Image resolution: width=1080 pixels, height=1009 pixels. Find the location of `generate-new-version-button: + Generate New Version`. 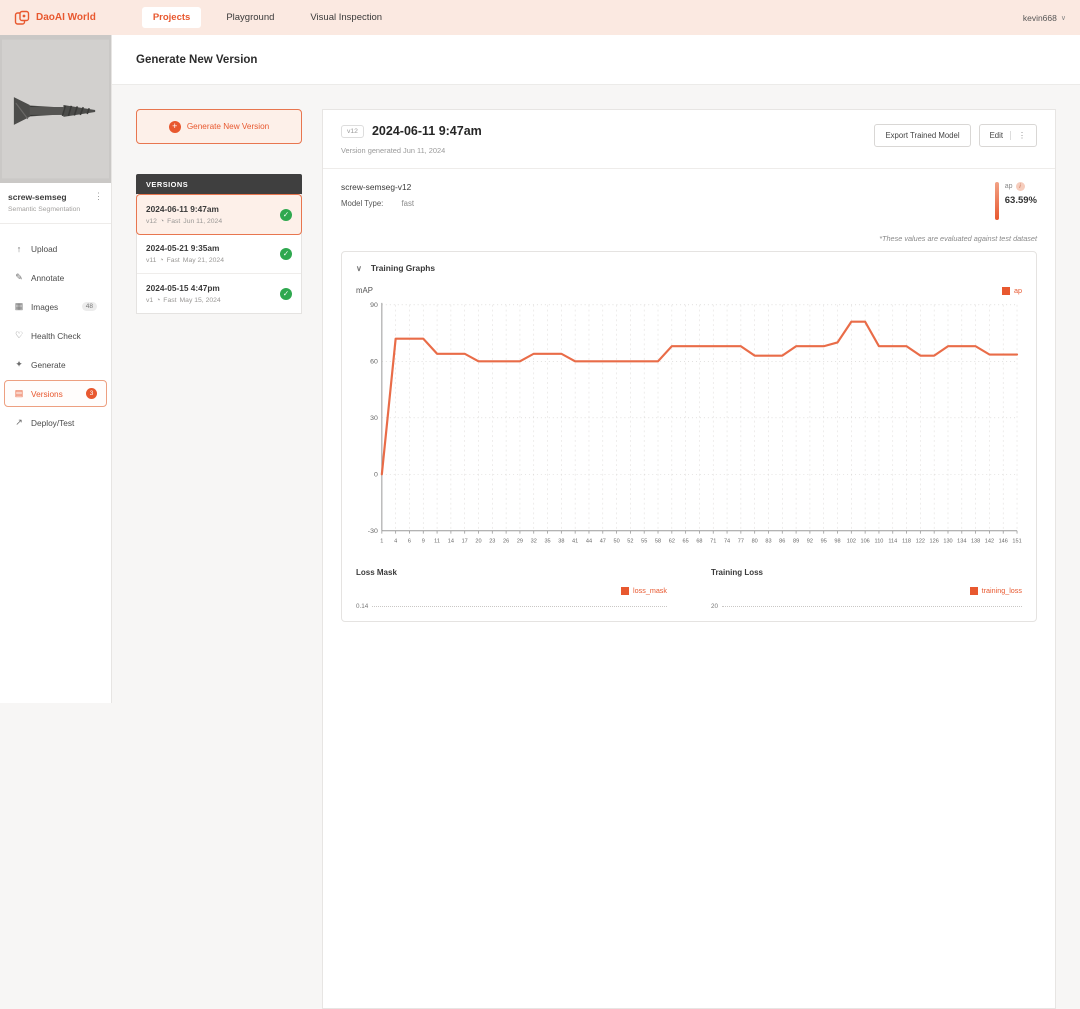

generate-new-version-button: + Generate New Version is located at coordinates (219, 126).